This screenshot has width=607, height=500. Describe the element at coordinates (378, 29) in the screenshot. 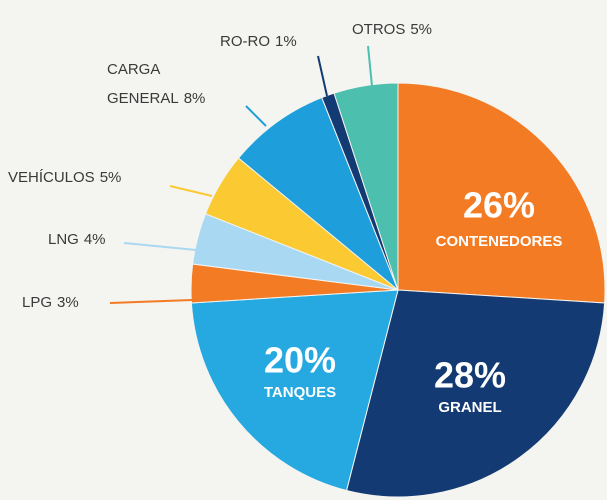

I see `category-label: OTROS` at that location.